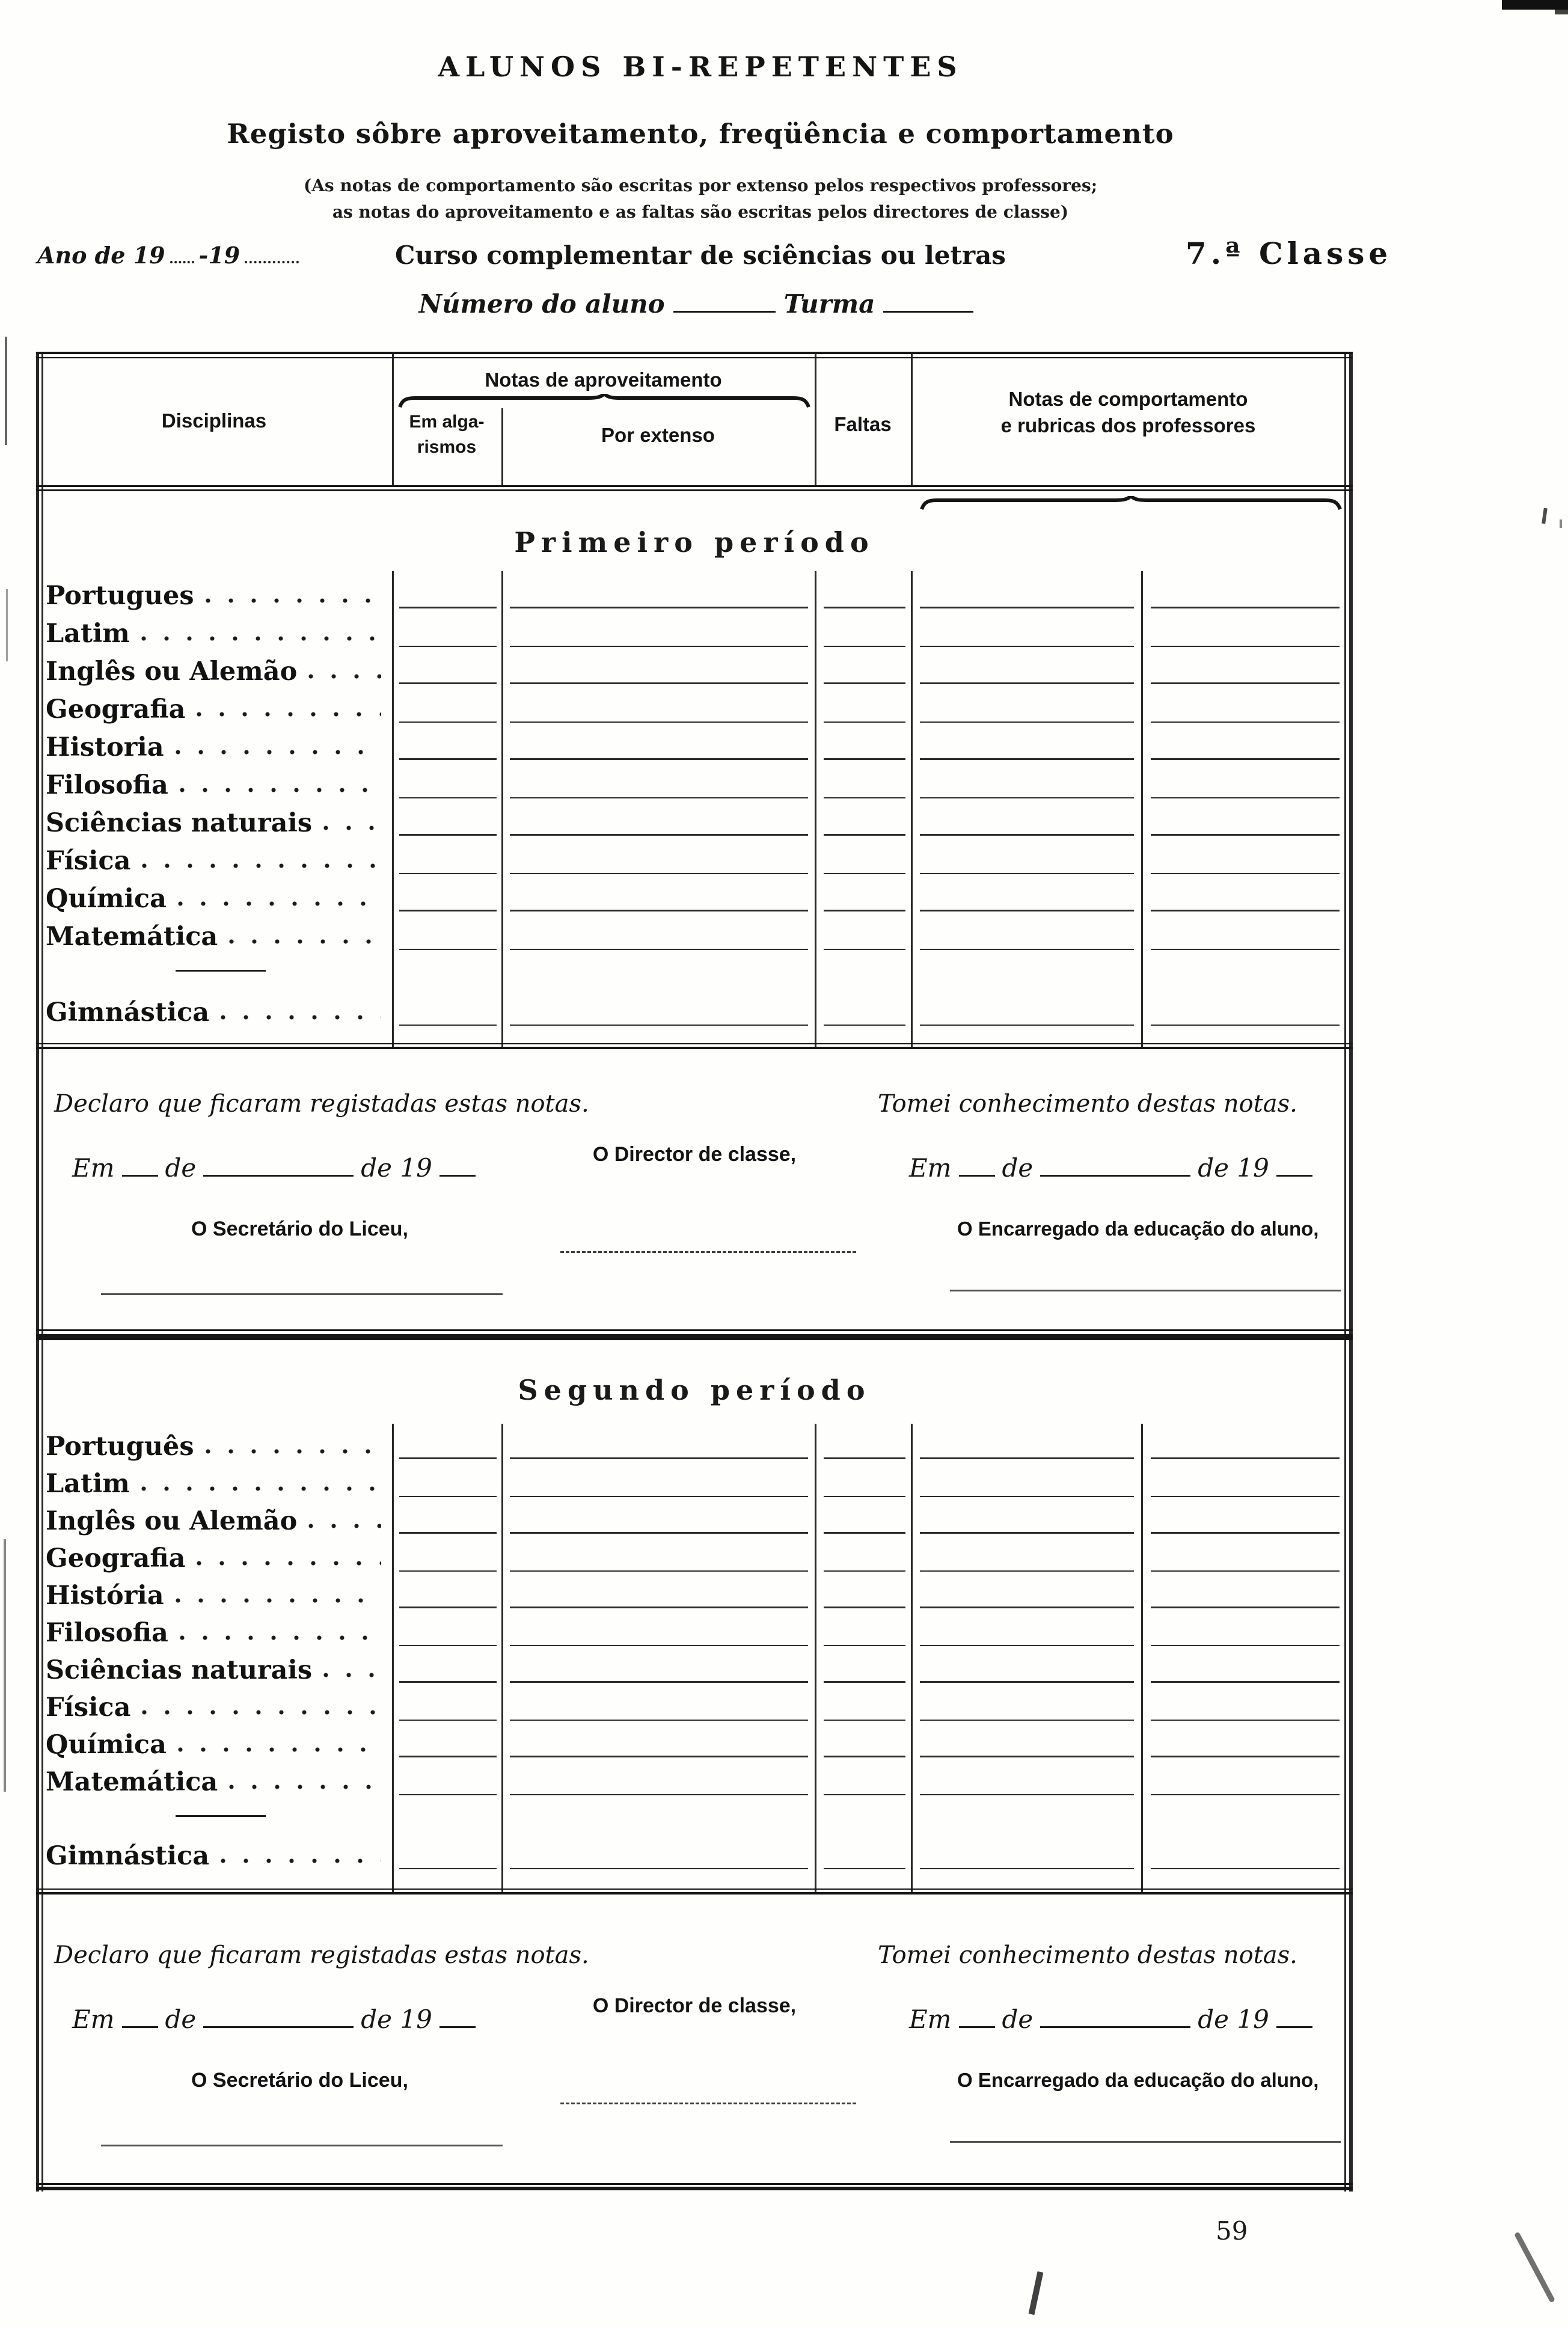 Image resolution: width=1568 pixels, height=2328 pixels. I want to click on subject-row: Sciências naturais, so click(691, 1669).